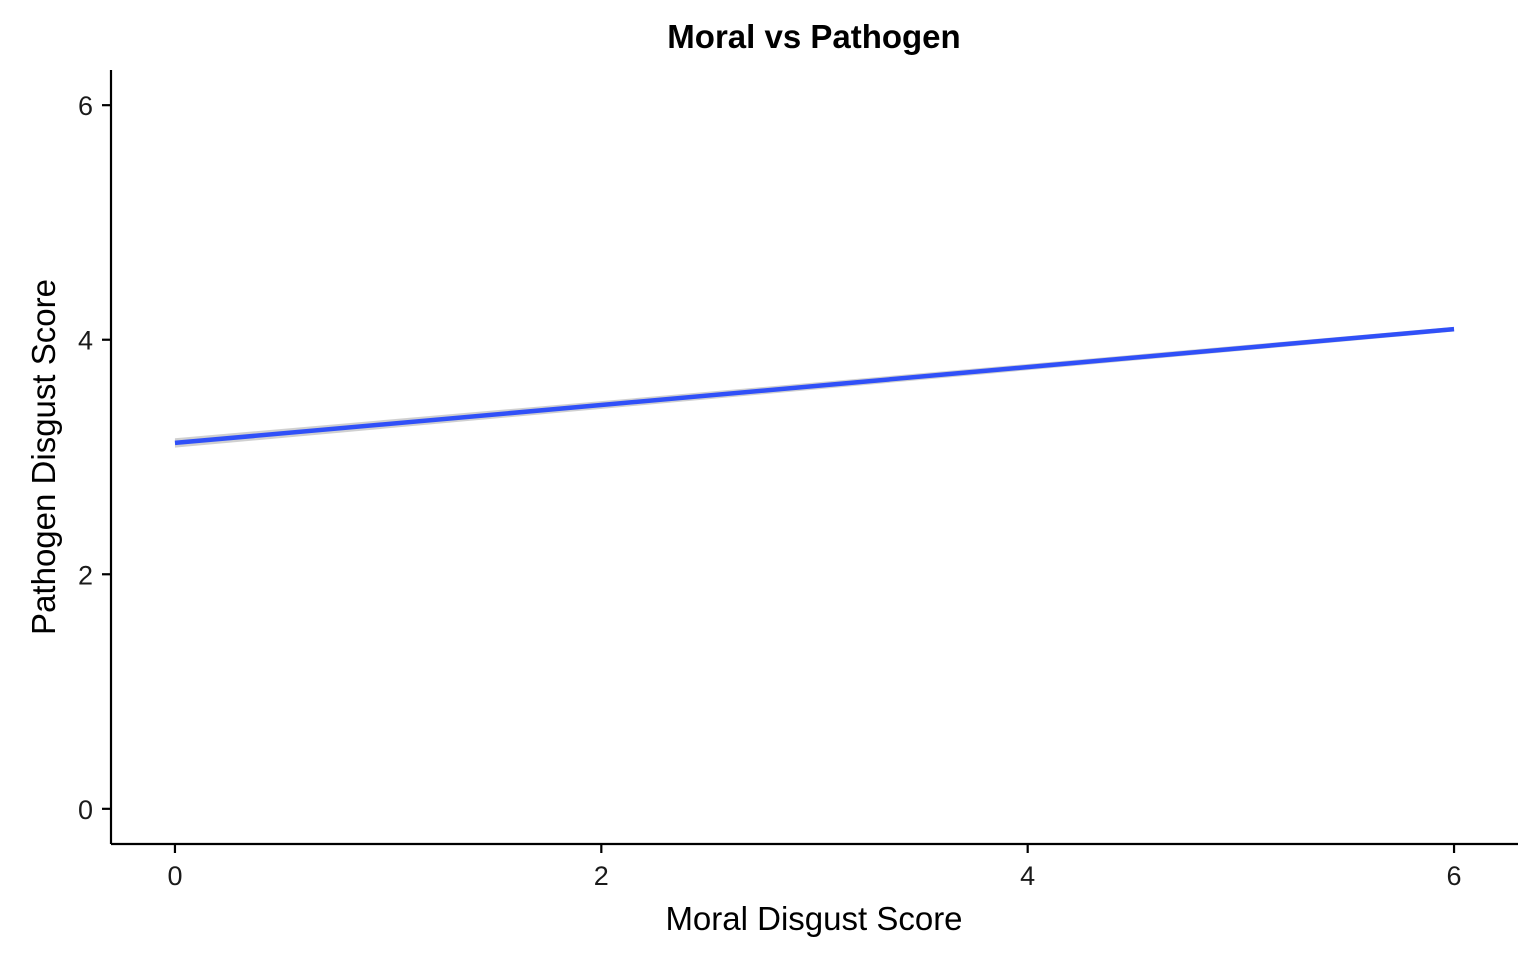  Describe the element at coordinates (813, 918) in the screenshot. I see `x-axis-label: Moral Disgust Score` at that location.